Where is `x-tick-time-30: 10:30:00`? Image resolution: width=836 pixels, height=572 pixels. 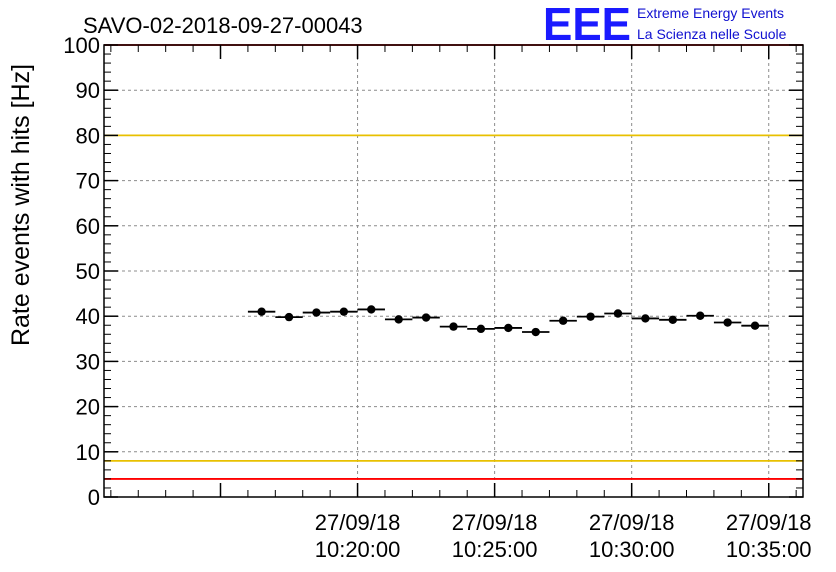 x-tick-time-30: 10:30:00 is located at coordinates (632, 549).